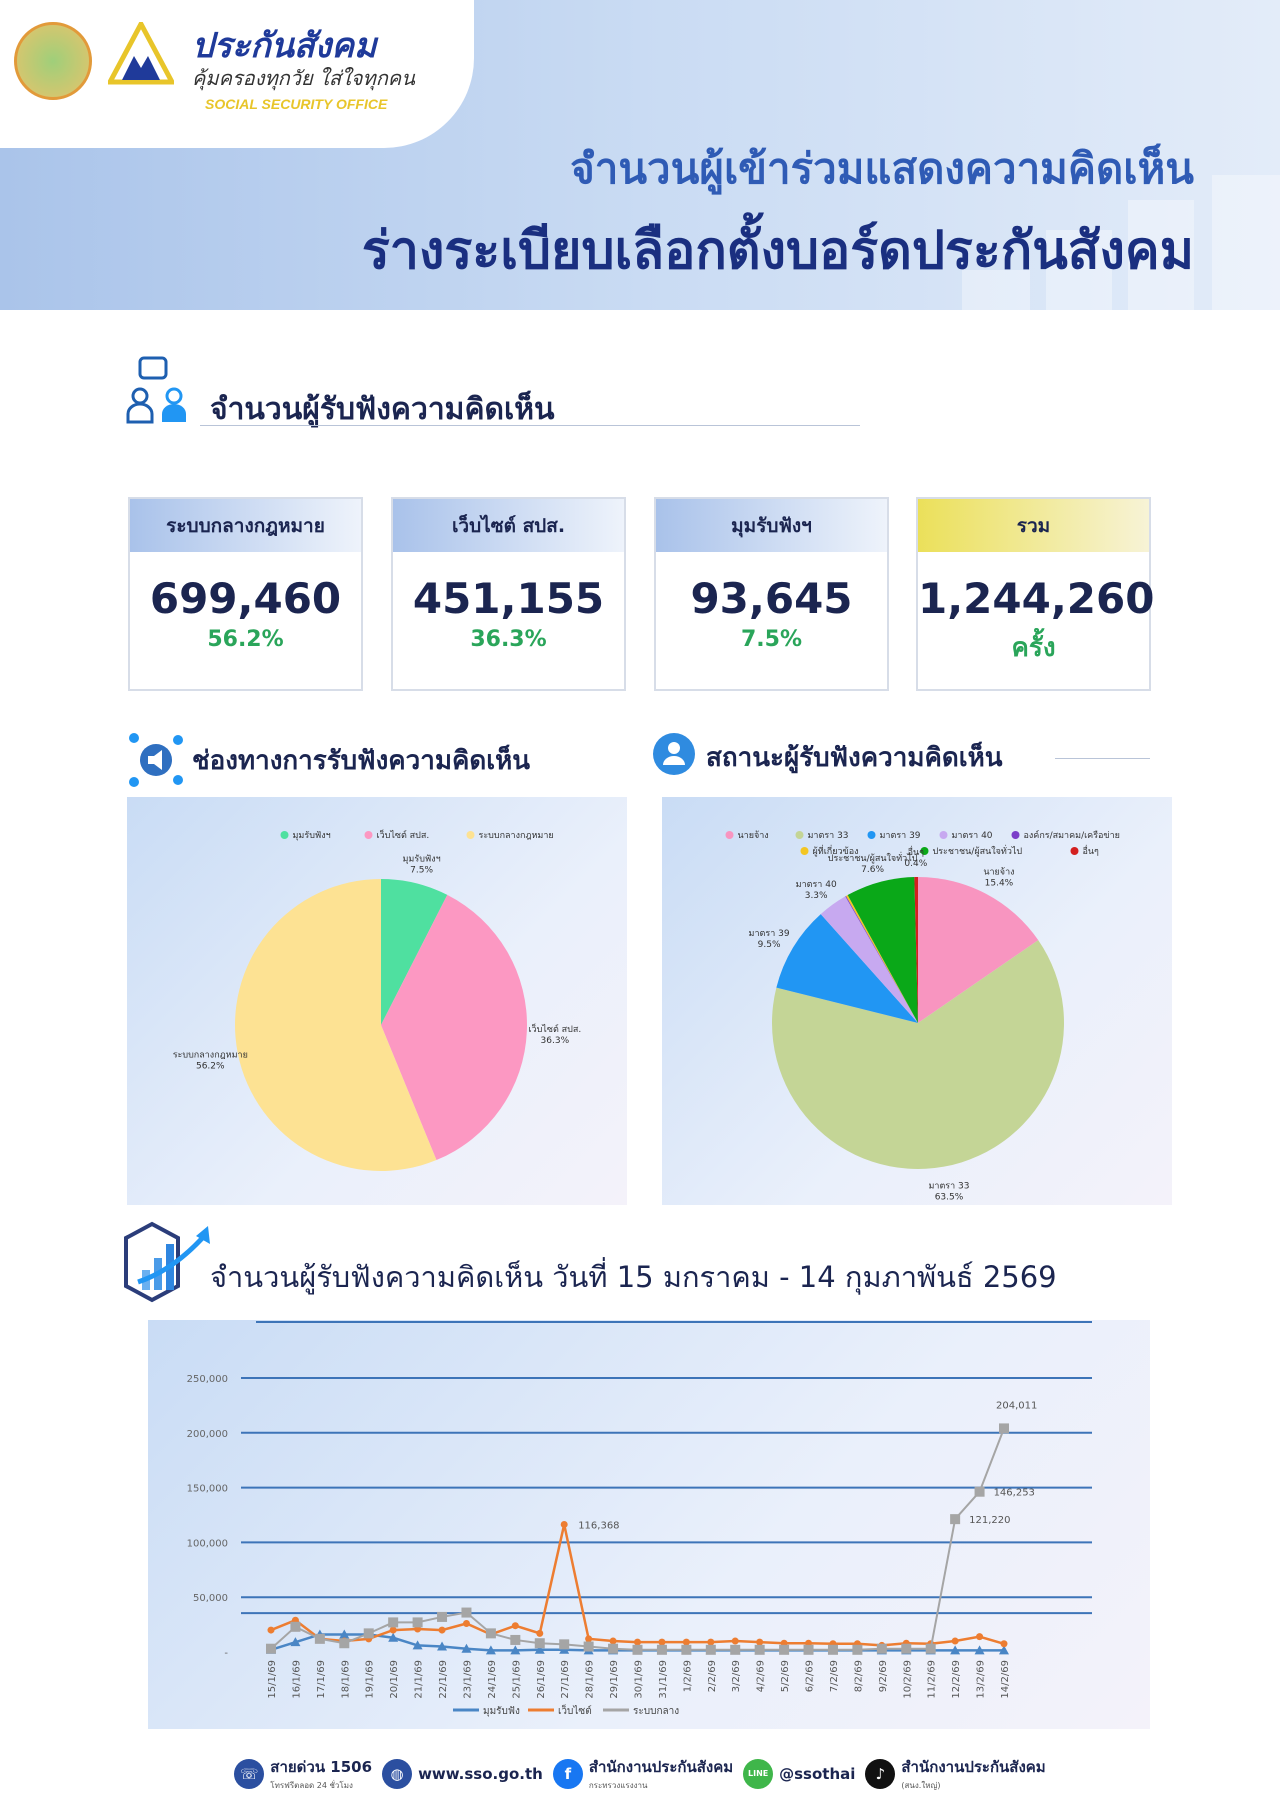 This screenshot has height=1811, width=1280. I want to click on slice-percent: 36.3%, so click(555, 1041).